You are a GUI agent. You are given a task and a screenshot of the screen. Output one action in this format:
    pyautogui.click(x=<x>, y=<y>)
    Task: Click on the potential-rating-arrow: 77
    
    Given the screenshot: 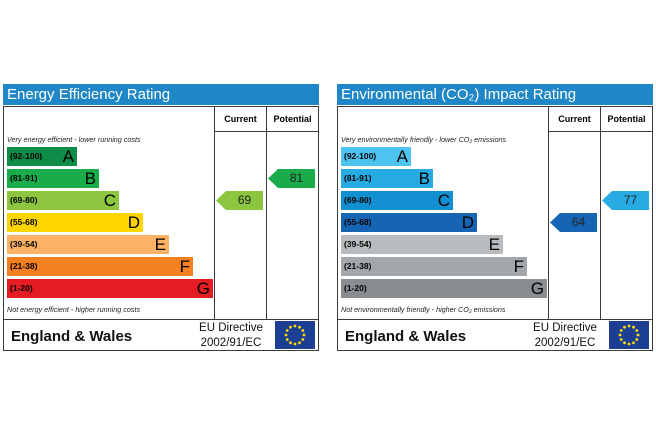 What is the action you would take?
    pyautogui.click(x=625, y=200)
    